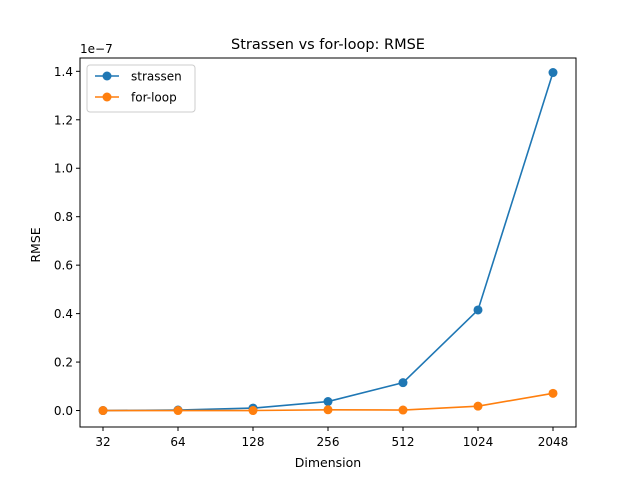  What do you see at coordinates (107, 97) in the screenshot?
I see `legend-marker-for-loop` at bounding box center [107, 97].